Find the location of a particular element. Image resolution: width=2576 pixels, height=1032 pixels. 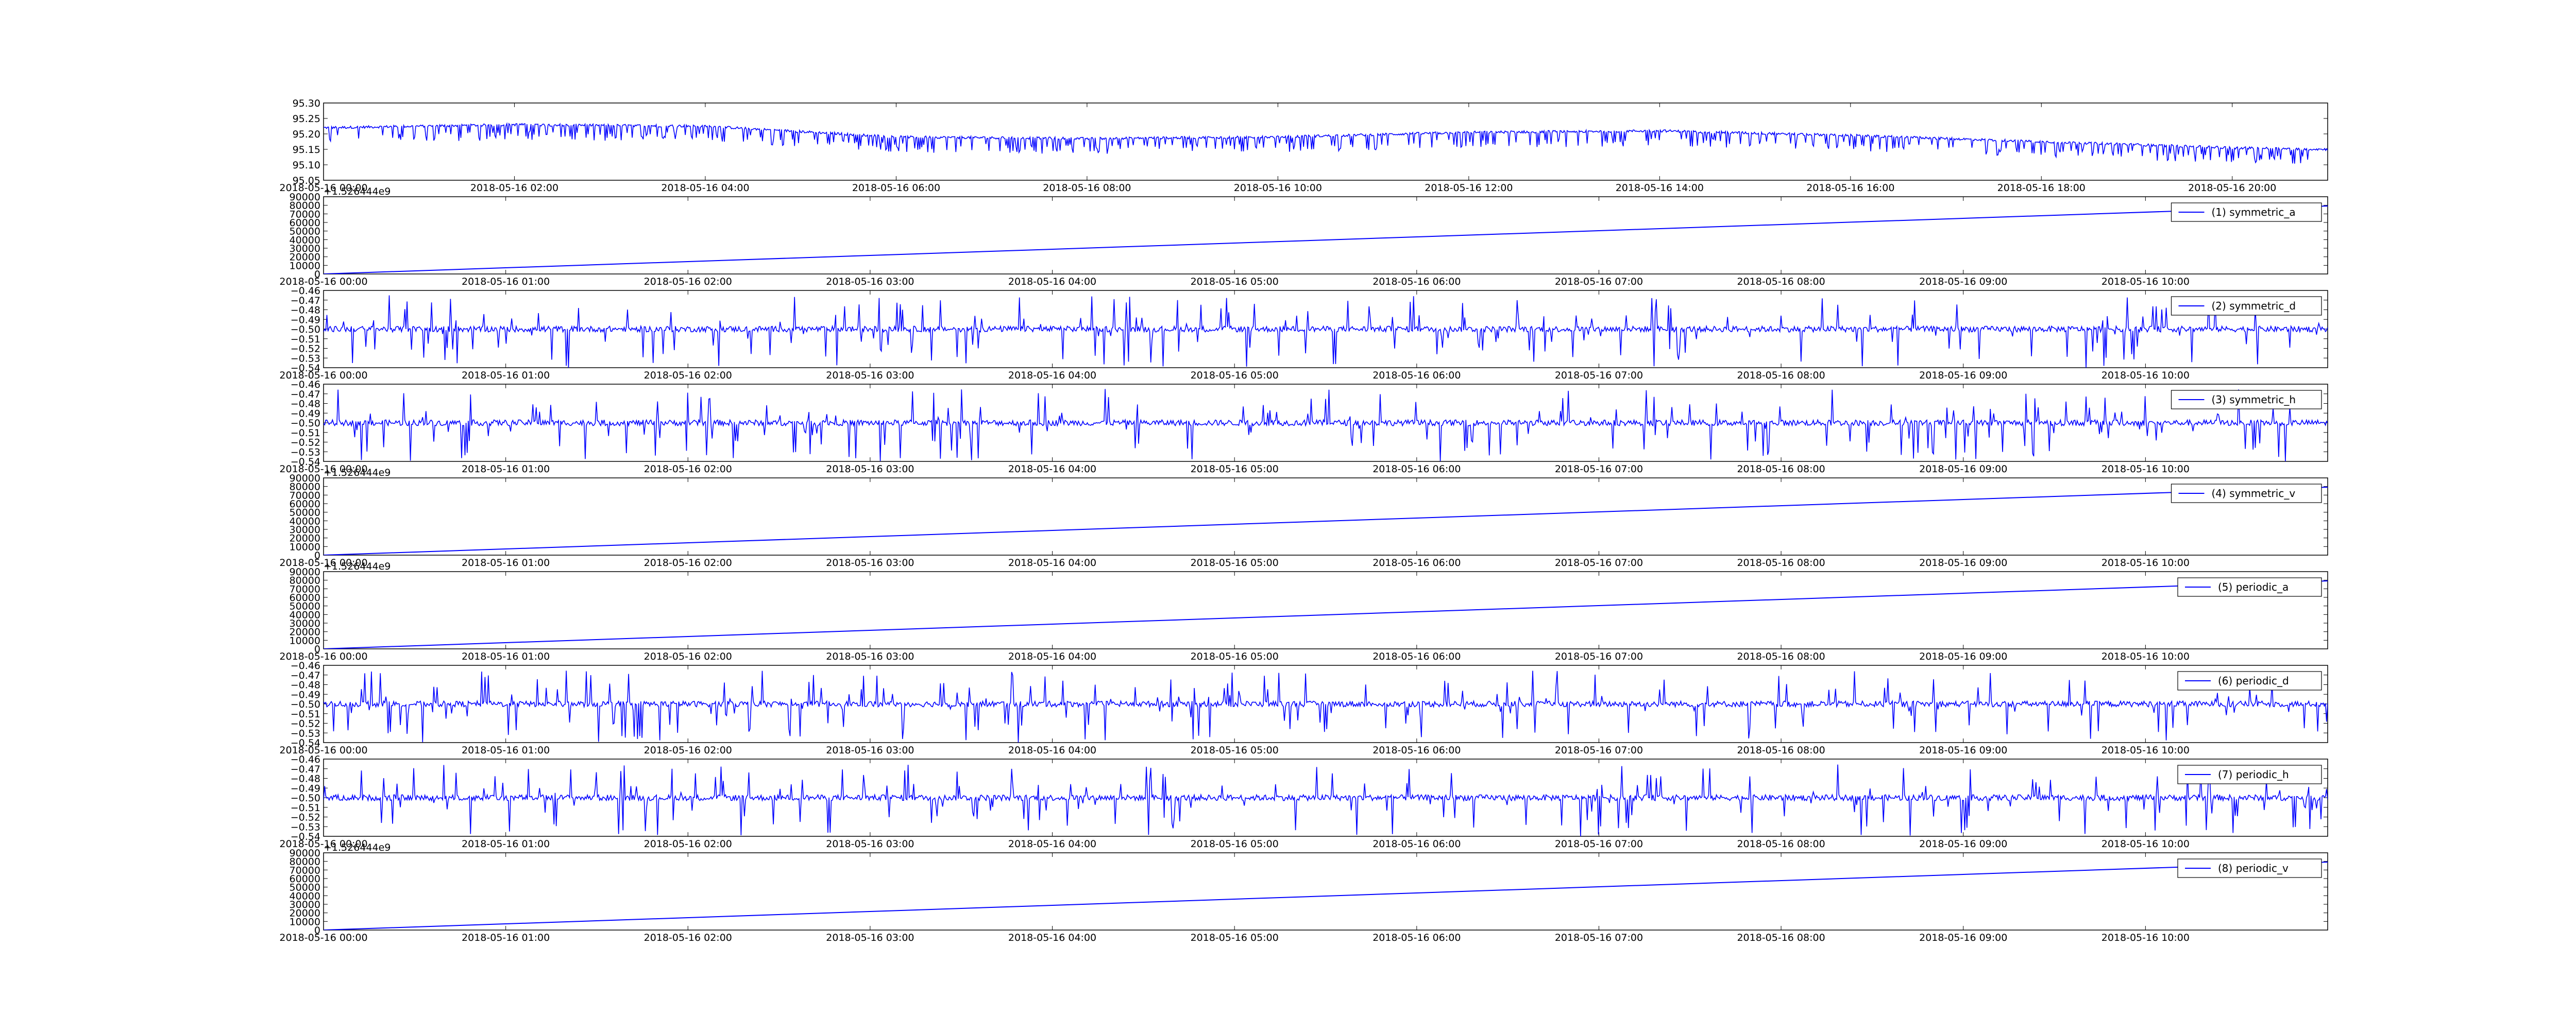

y-tick-label: 95.10 is located at coordinates (306, 165).